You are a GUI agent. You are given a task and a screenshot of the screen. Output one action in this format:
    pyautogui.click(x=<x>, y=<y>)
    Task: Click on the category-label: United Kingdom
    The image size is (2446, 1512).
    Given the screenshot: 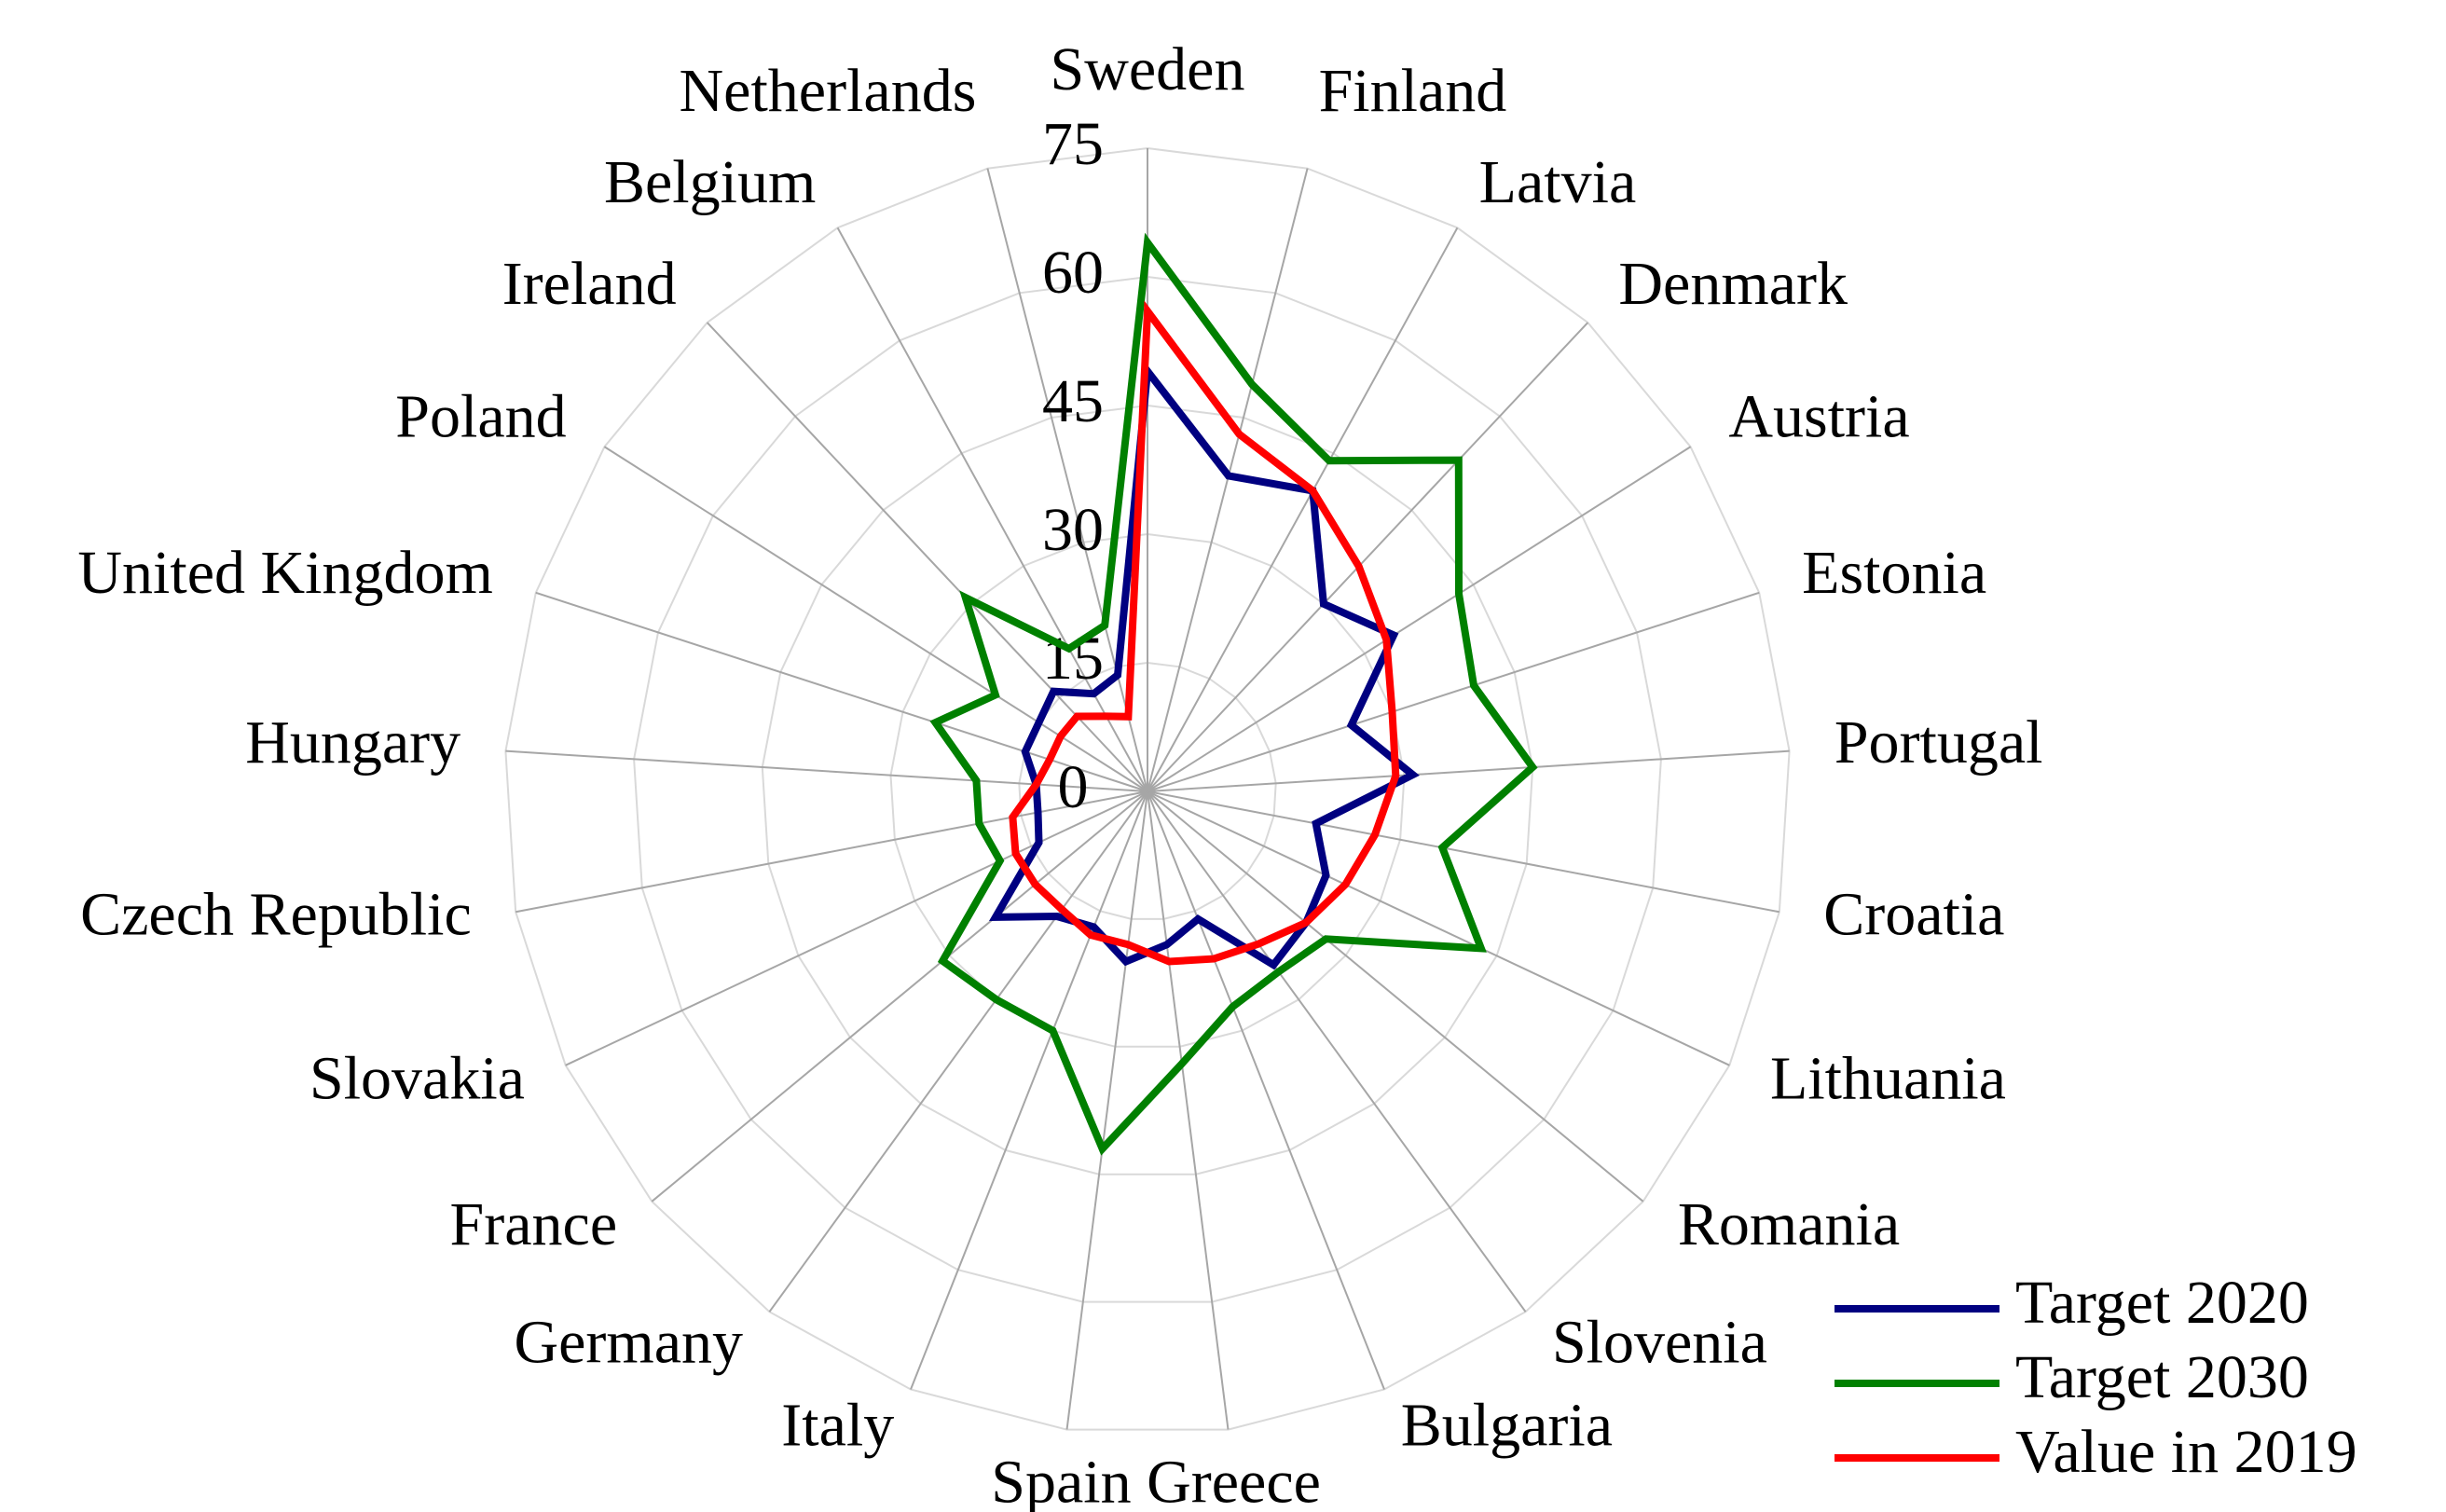 What is the action you would take?
    pyautogui.click(x=284, y=573)
    